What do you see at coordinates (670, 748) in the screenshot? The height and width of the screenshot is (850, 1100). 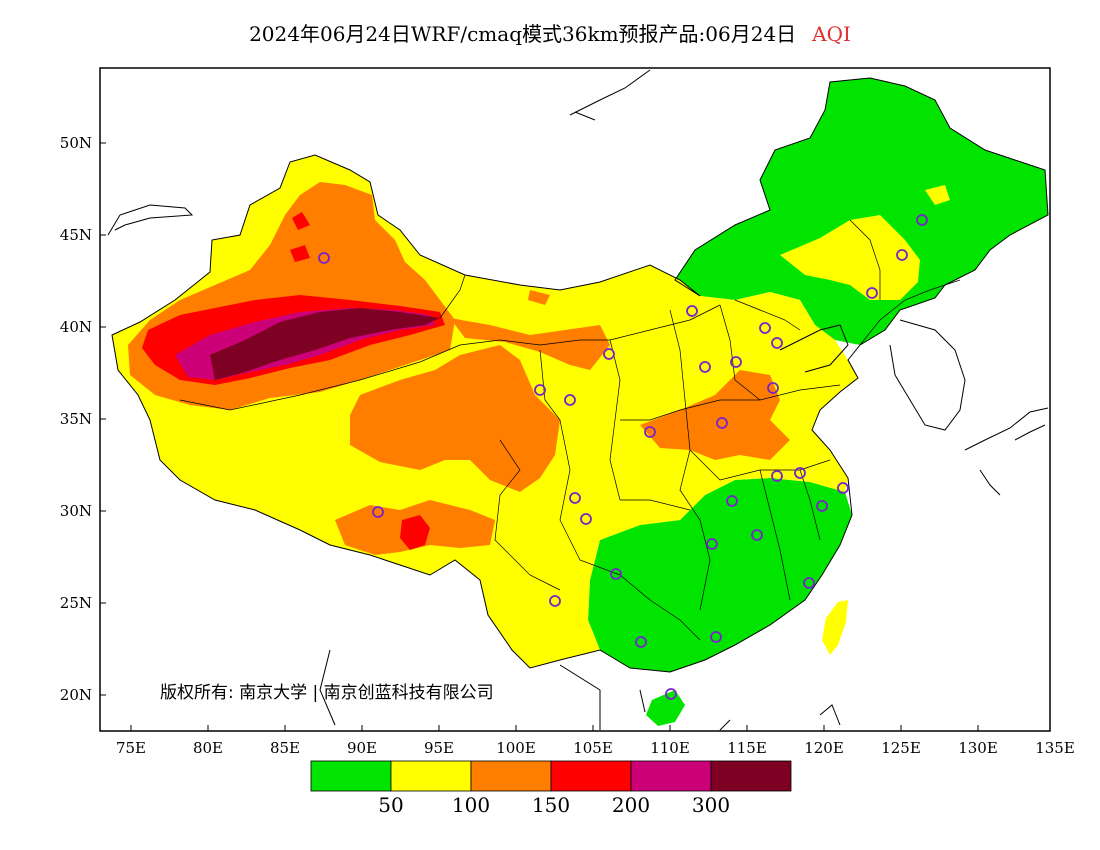 I see `lon-tick-label: 110E` at bounding box center [670, 748].